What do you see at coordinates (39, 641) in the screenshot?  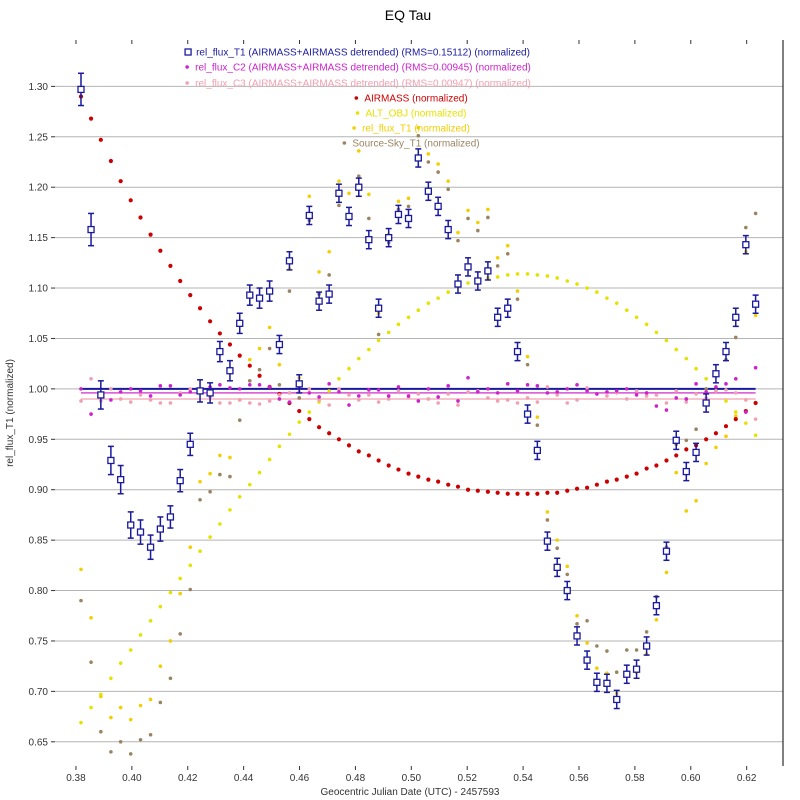 I see `y-tick-label: 0.75` at bounding box center [39, 641].